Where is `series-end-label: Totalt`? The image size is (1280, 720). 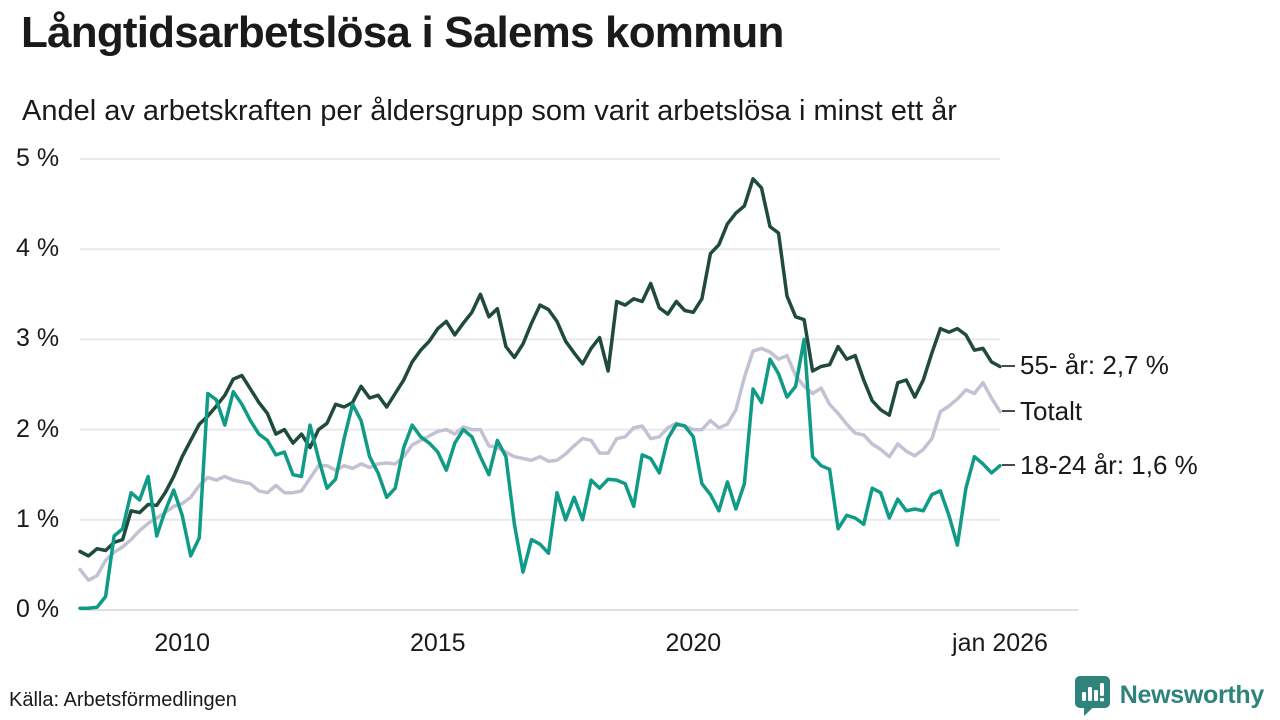
series-end-label: Totalt is located at coordinates (1042, 411).